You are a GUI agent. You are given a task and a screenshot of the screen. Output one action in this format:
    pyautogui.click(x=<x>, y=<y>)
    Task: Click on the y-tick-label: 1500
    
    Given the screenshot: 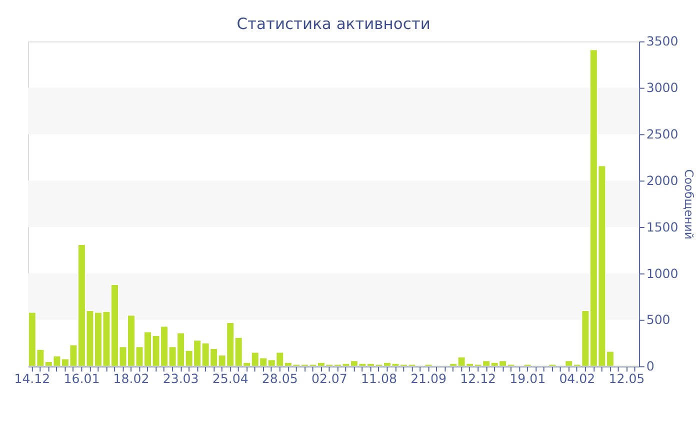 What is the action you would take?
    pyautogui.click(x=662, y=226)
    